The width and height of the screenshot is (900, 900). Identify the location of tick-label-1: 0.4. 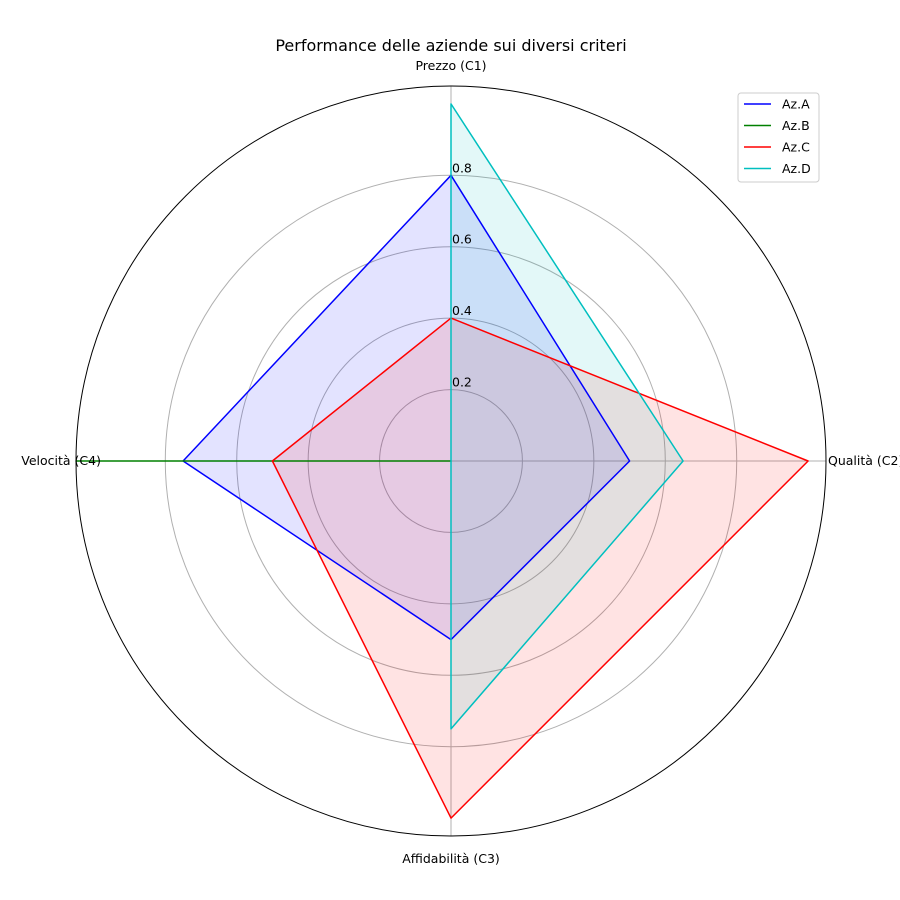
(462, 310).